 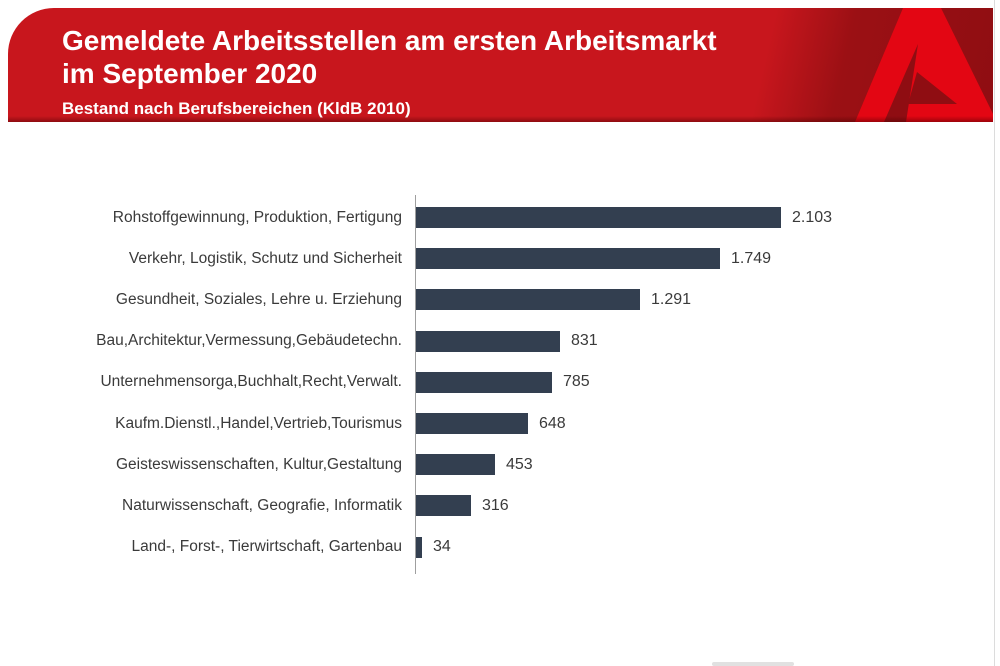 I want to click on value-label: 785, so click(x=576, y=382).